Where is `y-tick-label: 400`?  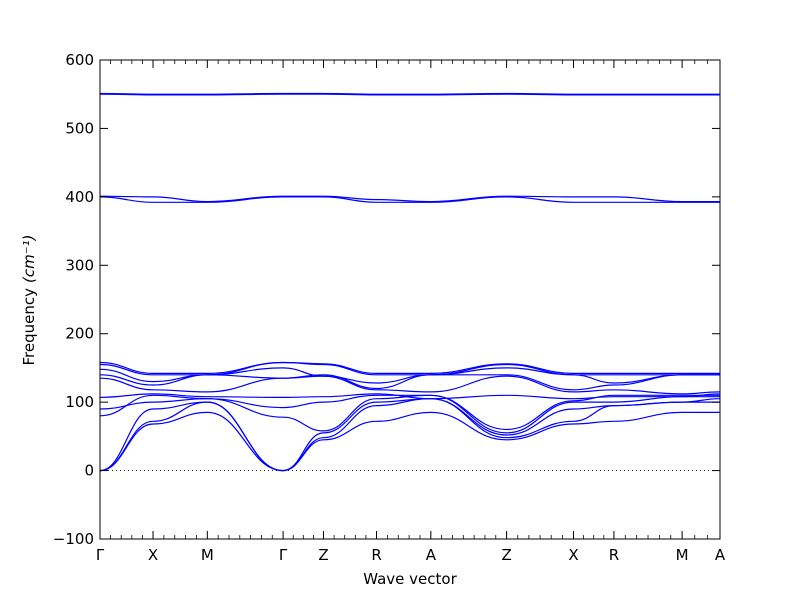 y-tick-label: 400 is located at coordinates (79, 197).